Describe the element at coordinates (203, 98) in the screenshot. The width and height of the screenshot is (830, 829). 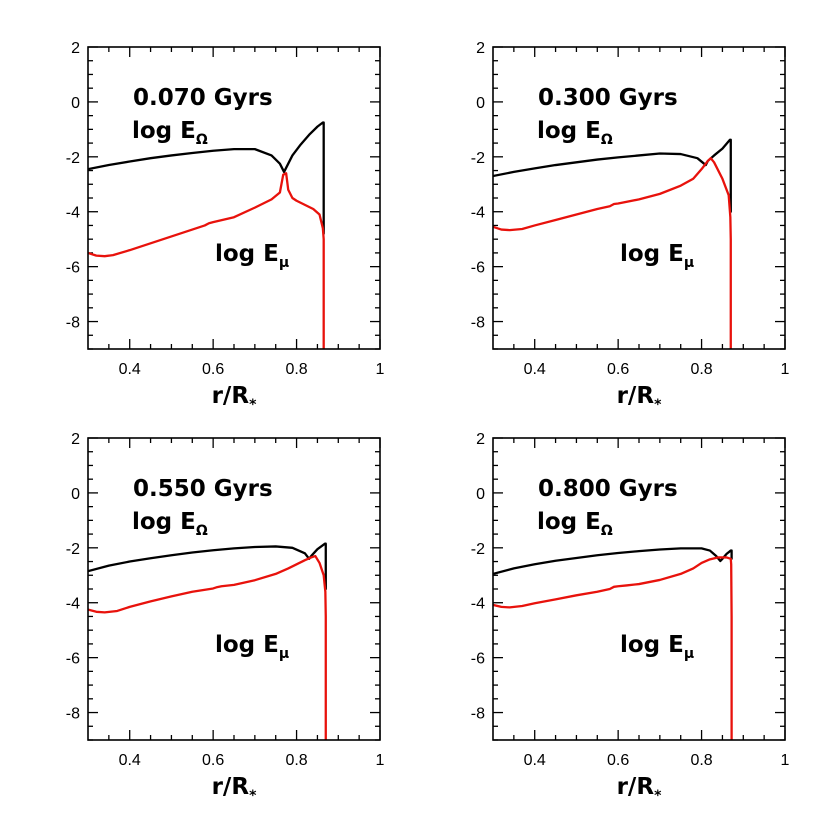
I see `panel-title: 0.070 Gyrs` at that location.